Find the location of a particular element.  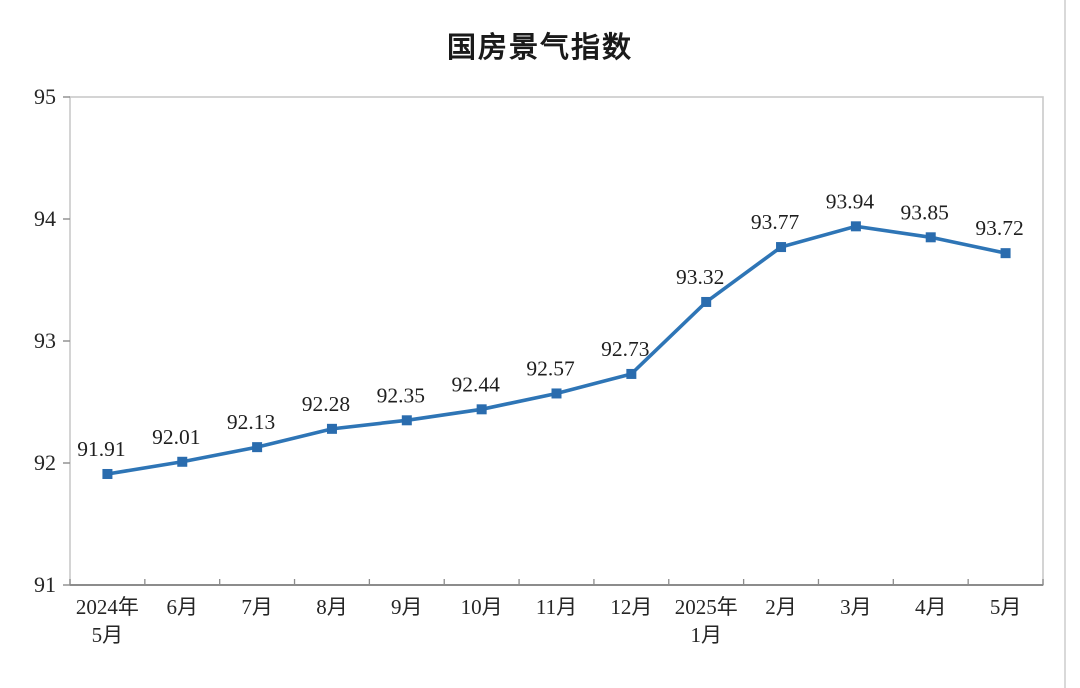

data-point-label: 93.77 is located at coordinates (775, 222).